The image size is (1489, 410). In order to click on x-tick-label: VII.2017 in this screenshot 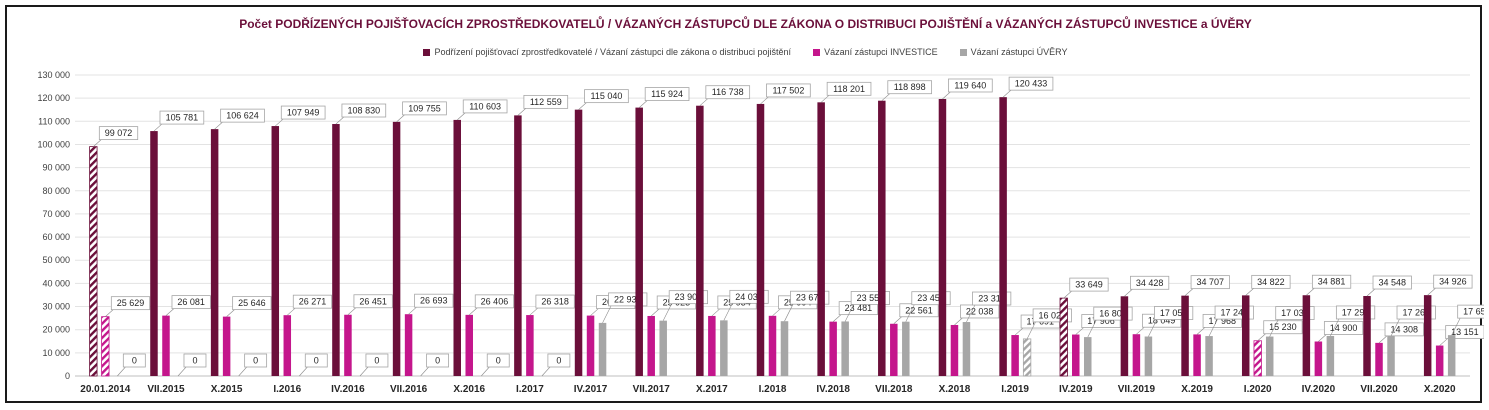, I will do `click(652, 389)`.